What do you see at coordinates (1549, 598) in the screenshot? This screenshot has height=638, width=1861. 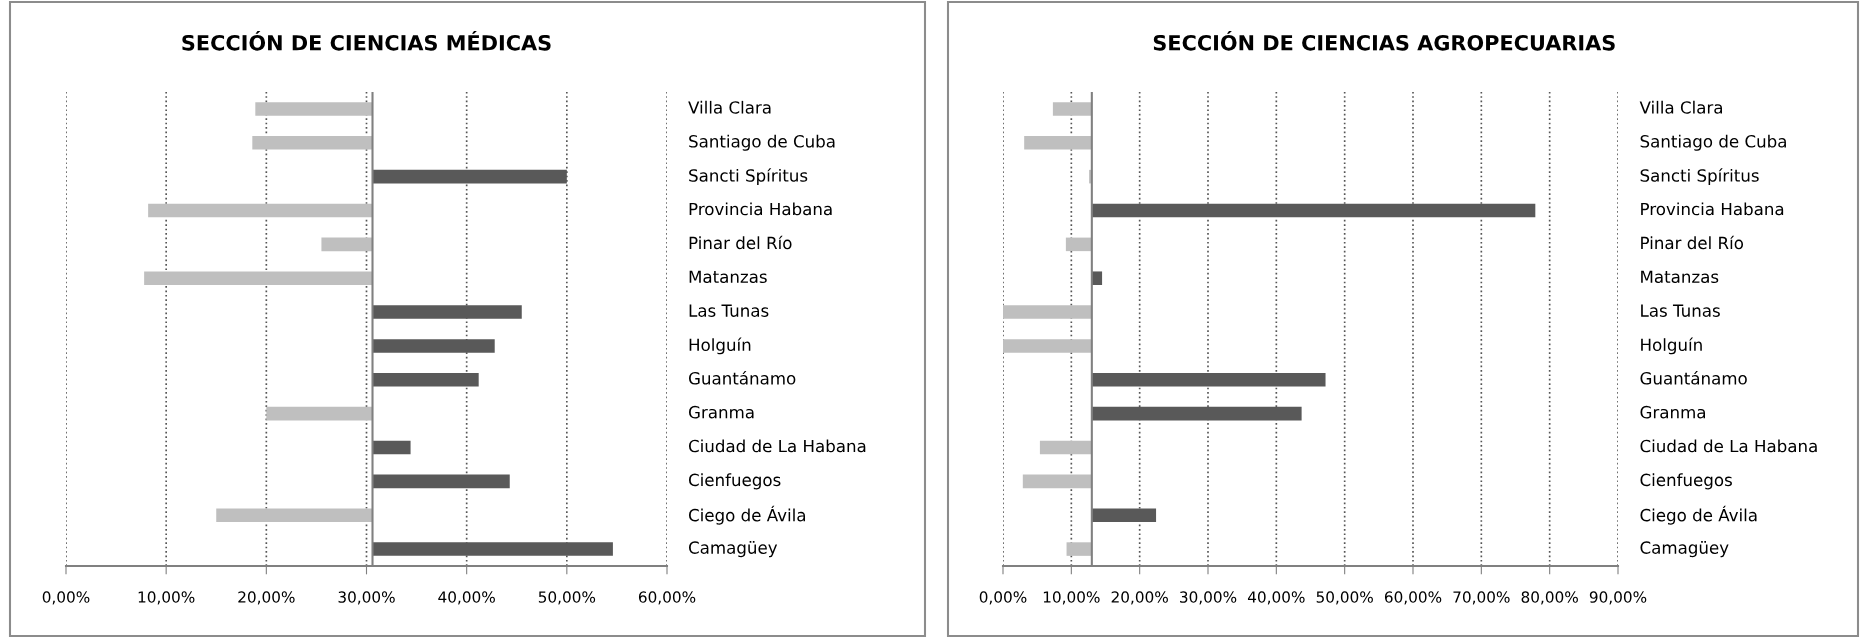 I see `x-tick-label: 80,00%` at bounding box center [1549, 598].